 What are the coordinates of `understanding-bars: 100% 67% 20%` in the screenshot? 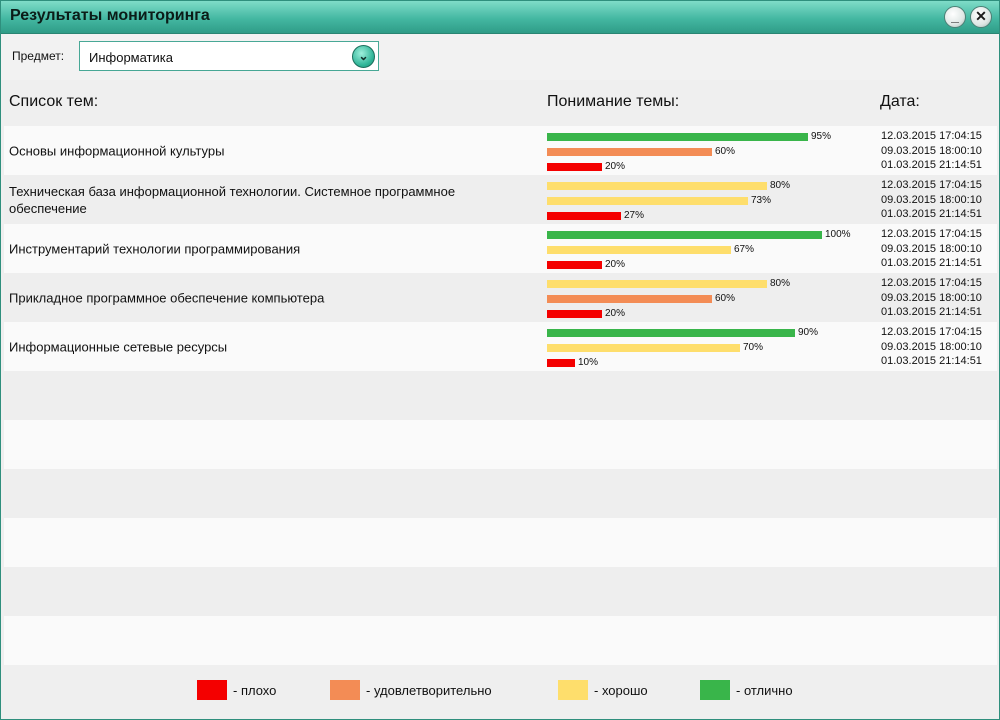 It's located at (707, 251).